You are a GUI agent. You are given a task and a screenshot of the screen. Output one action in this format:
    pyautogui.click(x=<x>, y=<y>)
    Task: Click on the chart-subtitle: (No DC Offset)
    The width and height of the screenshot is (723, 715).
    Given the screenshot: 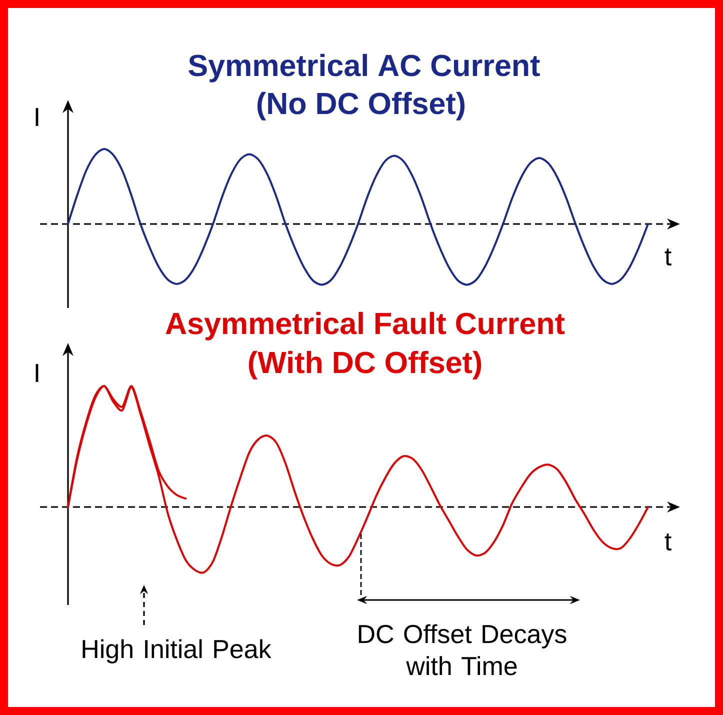 What is the action you would take?
    pyautogui.click(x=360, y=106)
    